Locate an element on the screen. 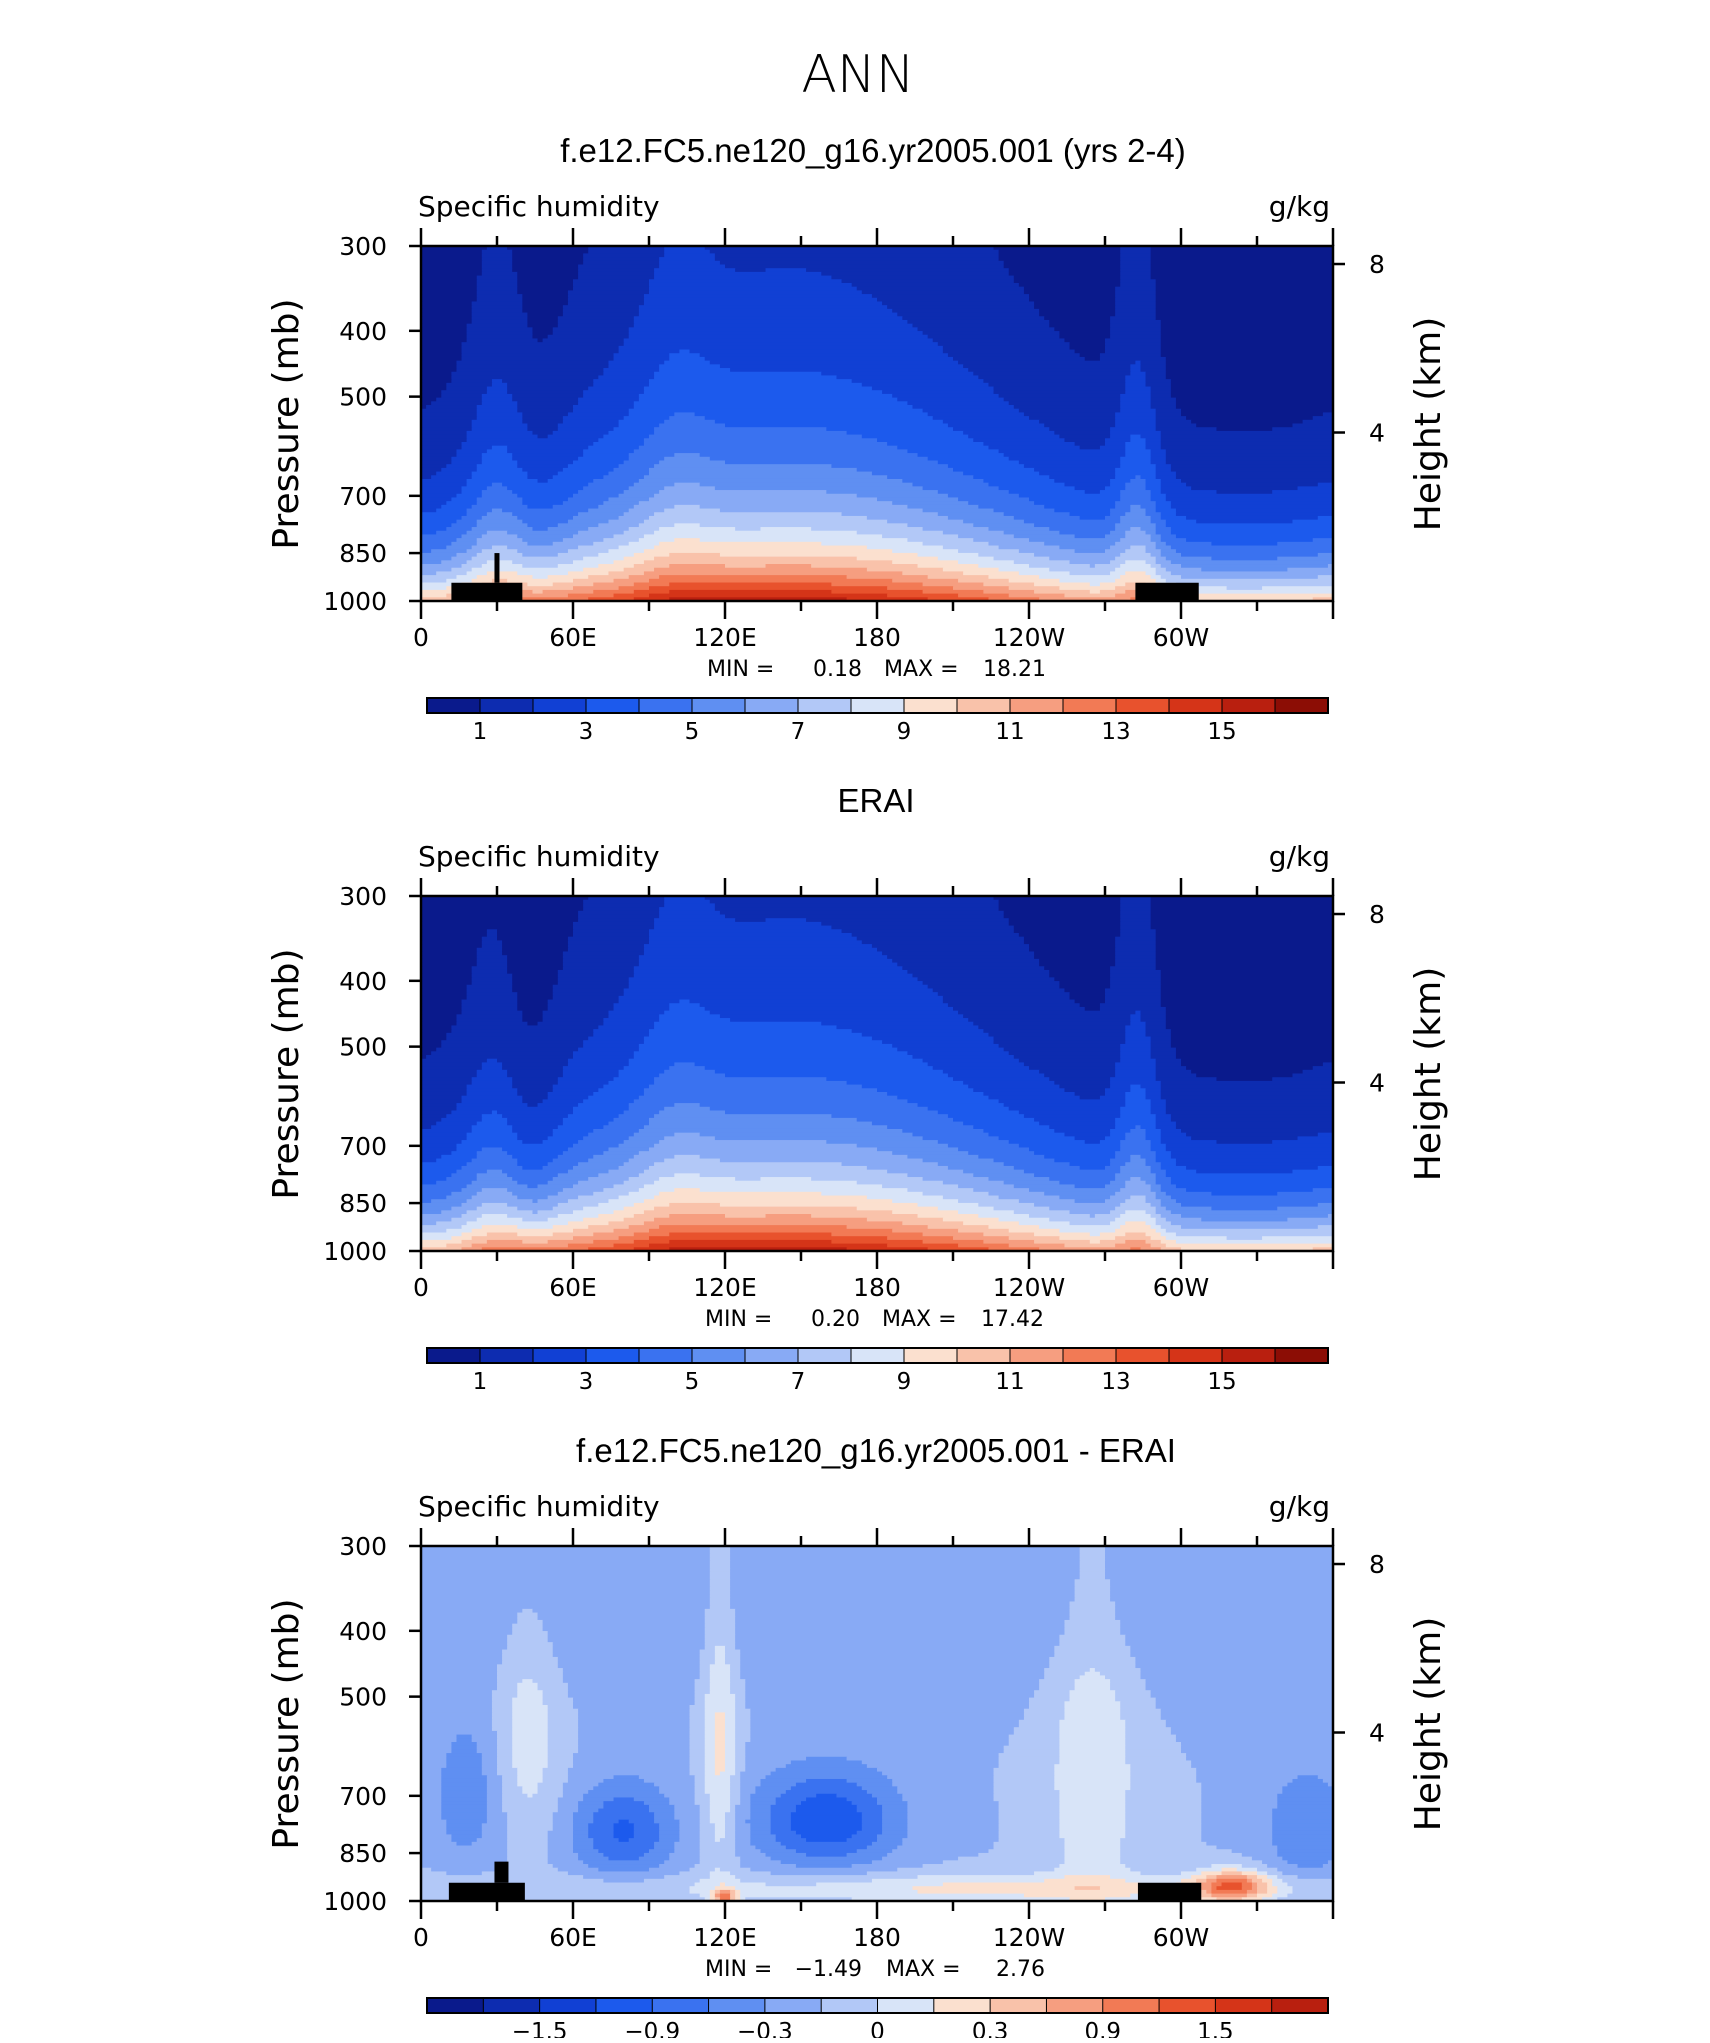 The width and height of the screenshot is (1710, 2043). panel-title: ERAI is located at coordinates (875, 800).